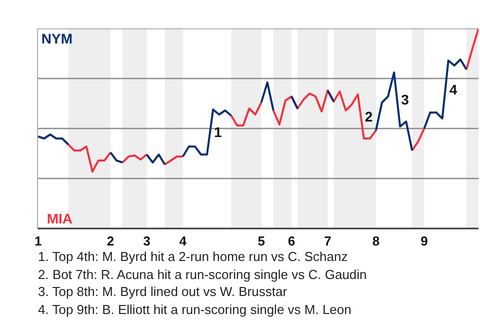 The height and width of the screenshot is (320, 480). Describe the element at coordinates (110, 241) in the screenshot. I see `x-tick-label: 2` at that location.